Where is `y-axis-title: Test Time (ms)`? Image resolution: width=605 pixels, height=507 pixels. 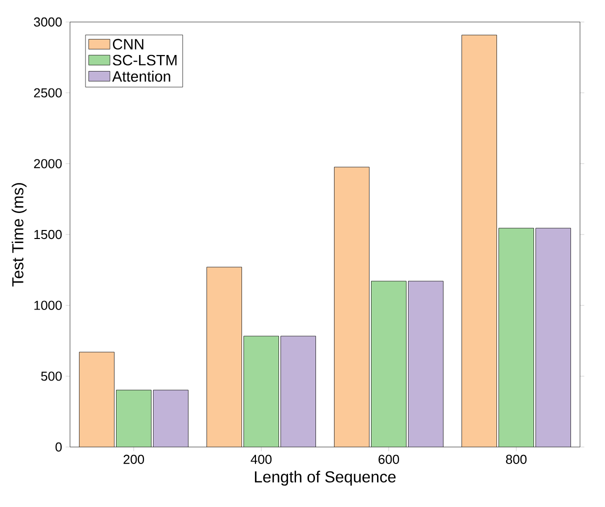 y-axis-title: Test Time (ms) is located at coordinates (19, 235).